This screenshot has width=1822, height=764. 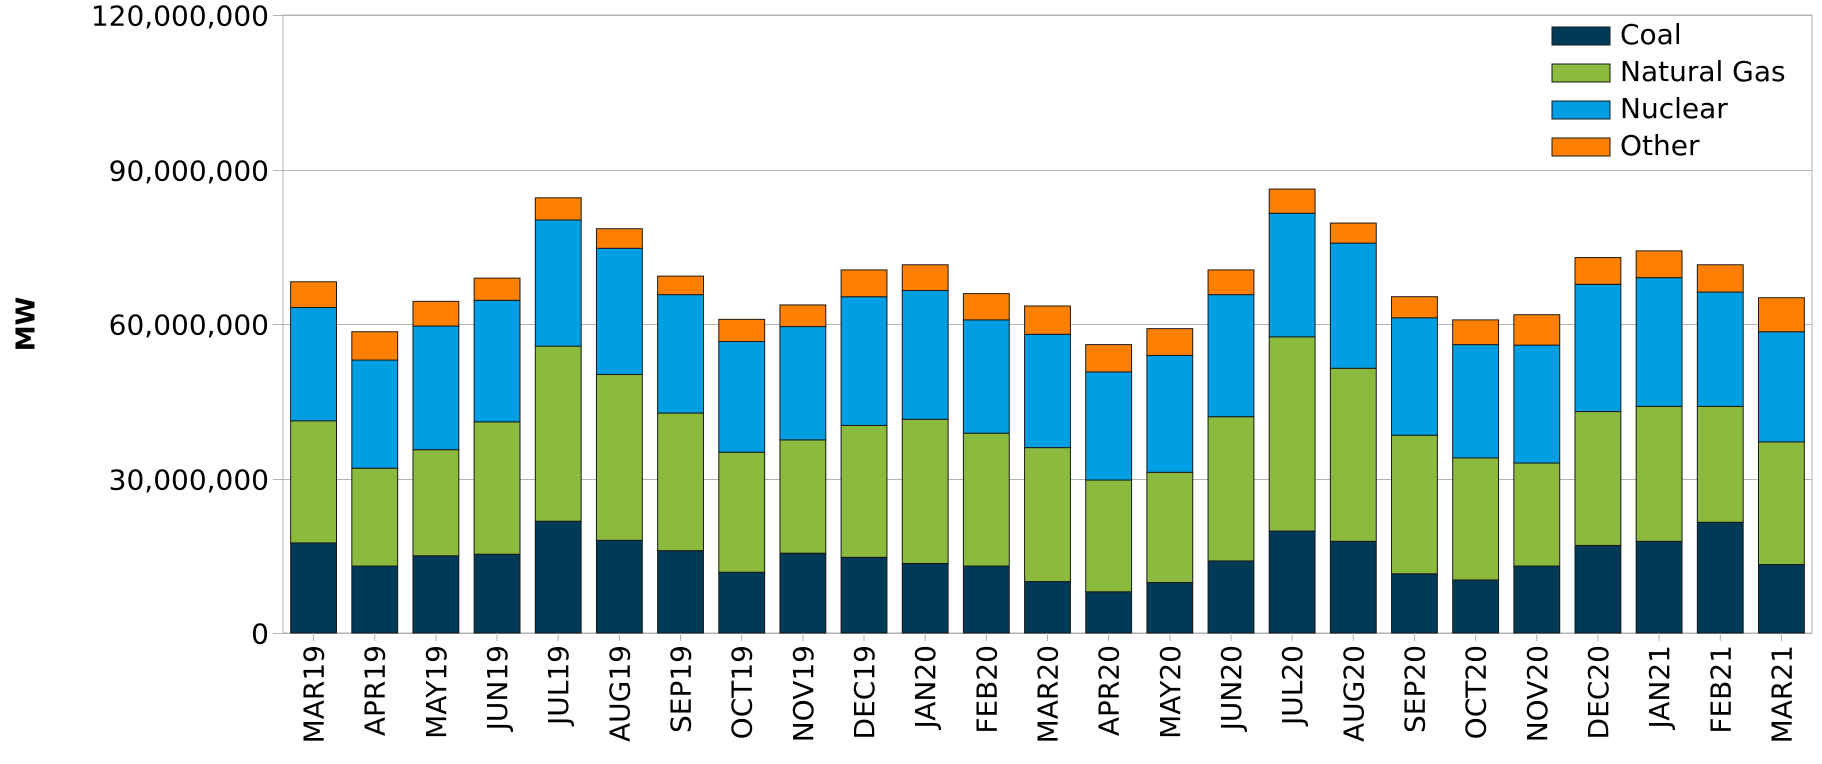 I want to click on y-axis-title-text: MW, so click(x=26, y=324).